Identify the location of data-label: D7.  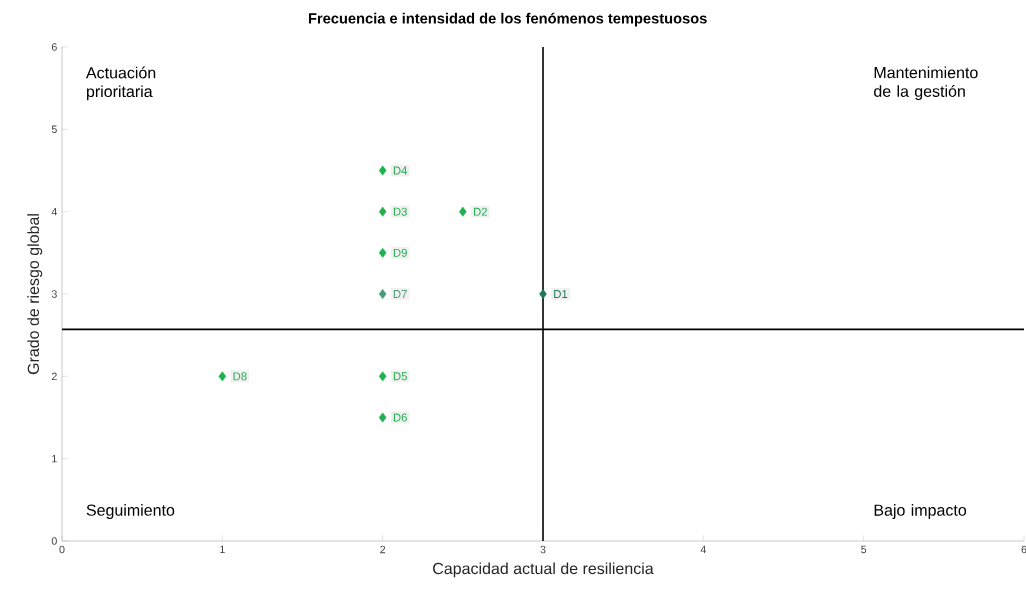
(400, 294).